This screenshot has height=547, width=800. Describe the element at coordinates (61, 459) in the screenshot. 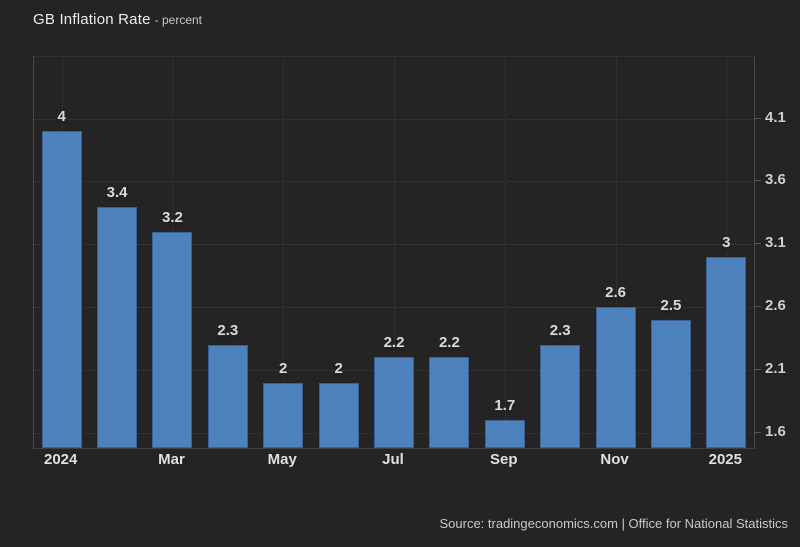

I see `x-tick-label: 2024` at that location.